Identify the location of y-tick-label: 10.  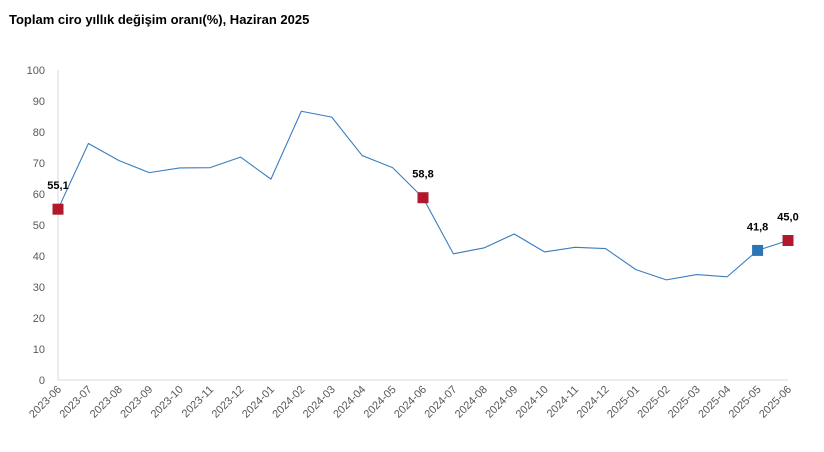
(39, 350).